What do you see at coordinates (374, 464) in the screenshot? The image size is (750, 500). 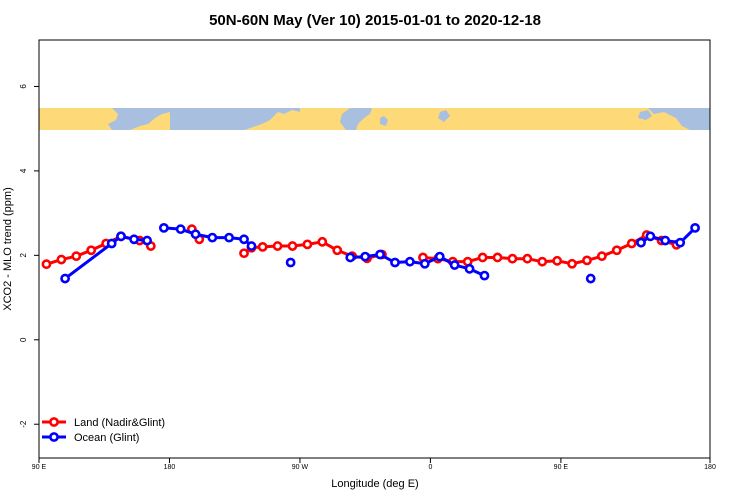 I see `x-axis: 90 E 180 90 W 0 90 E 180` at bounding box center [374, 464].